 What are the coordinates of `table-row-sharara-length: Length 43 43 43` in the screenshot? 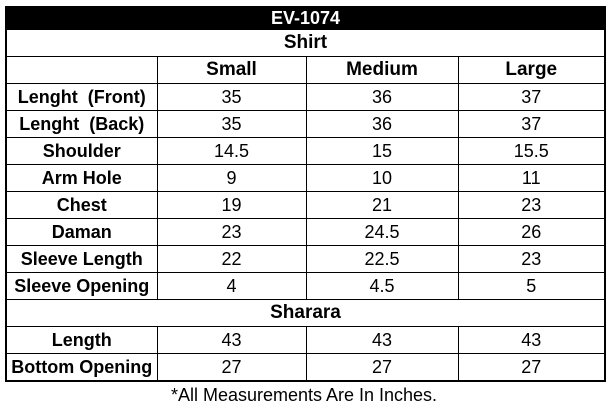 It's located at (305, 340).